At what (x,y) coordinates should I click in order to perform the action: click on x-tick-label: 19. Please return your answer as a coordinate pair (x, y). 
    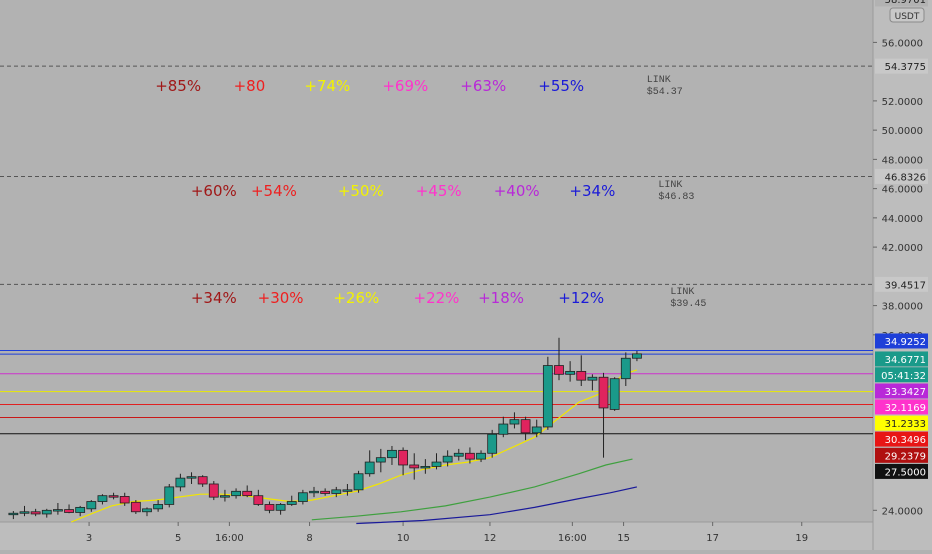
    Looking at the image, I should click on (801, 538).